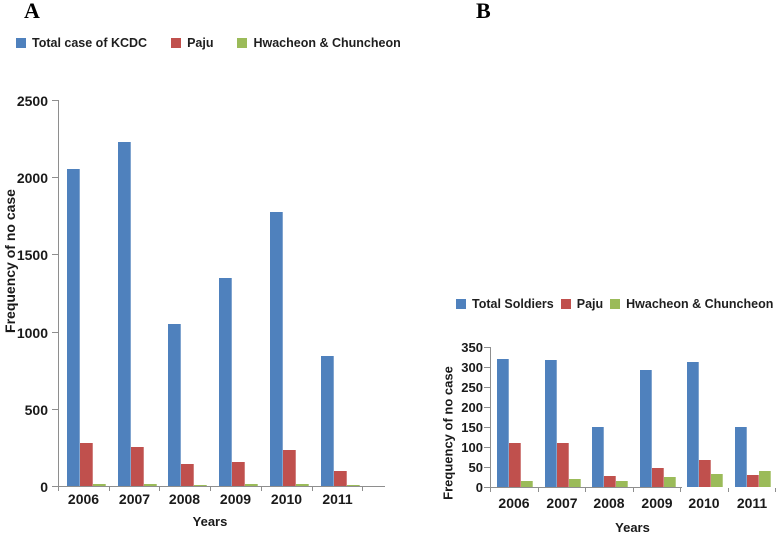 This screenshot has height=534, width=778. I want to click on bar-a-hwacheon-chuncheon-2010, so click(302, 485).